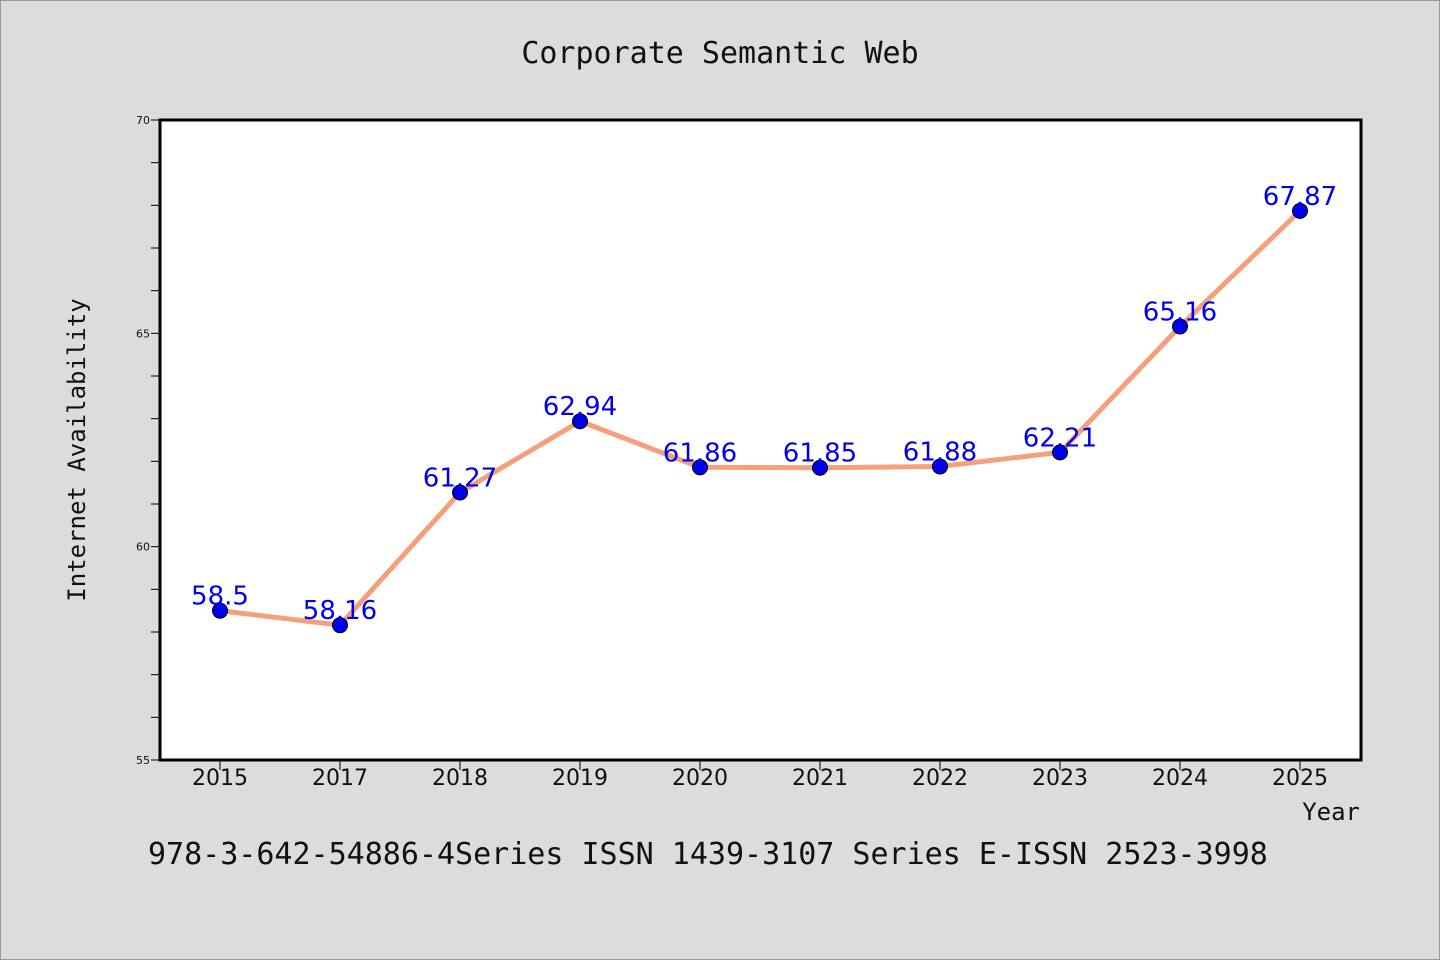 This screenshot has height=960, width=1440. I want to click on x-tick-label: 2019, so click(580, 778).